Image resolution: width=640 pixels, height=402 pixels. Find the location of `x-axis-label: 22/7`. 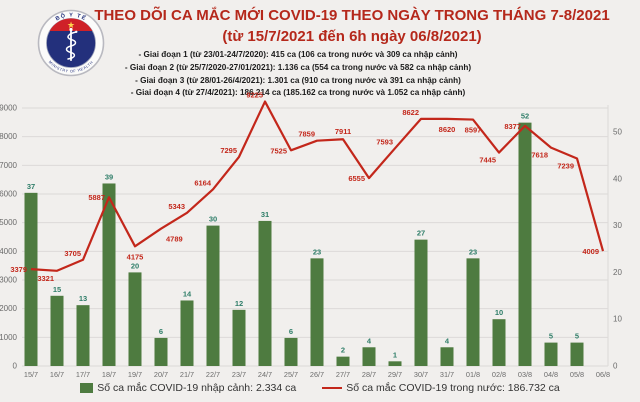

x-axis-label: 22/7 is located at coordinates (213, 374).